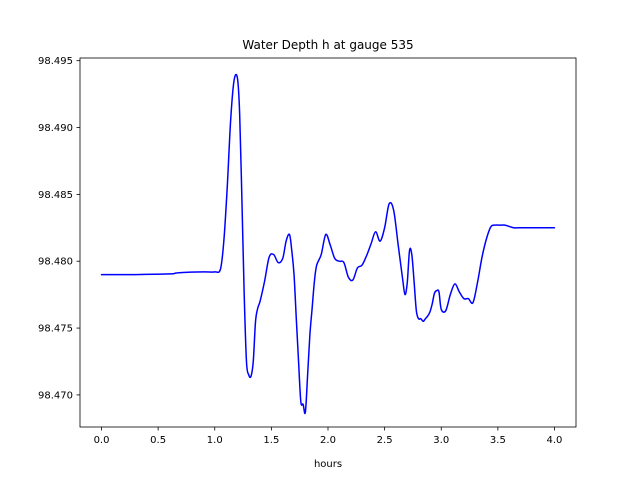 The image size is (640, 480). What do you see at coordinates (327, 45) in the screenshot?
I see `chart-title: Water Depth h at gauge 535` at bounding box center [327, 45].